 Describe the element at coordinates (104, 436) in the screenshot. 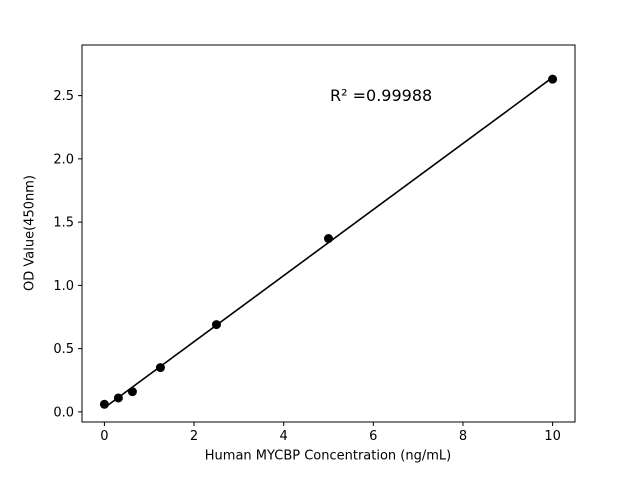

I see `x-tick-label: 0` at that location.